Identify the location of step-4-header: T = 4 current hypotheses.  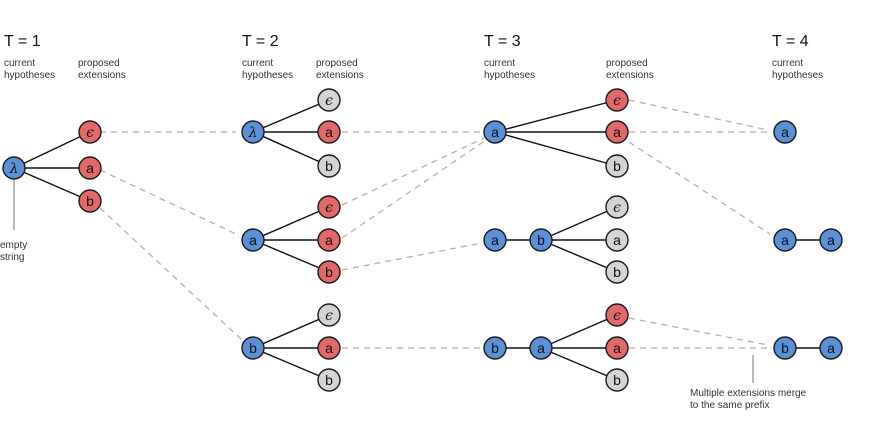
(797, 57).